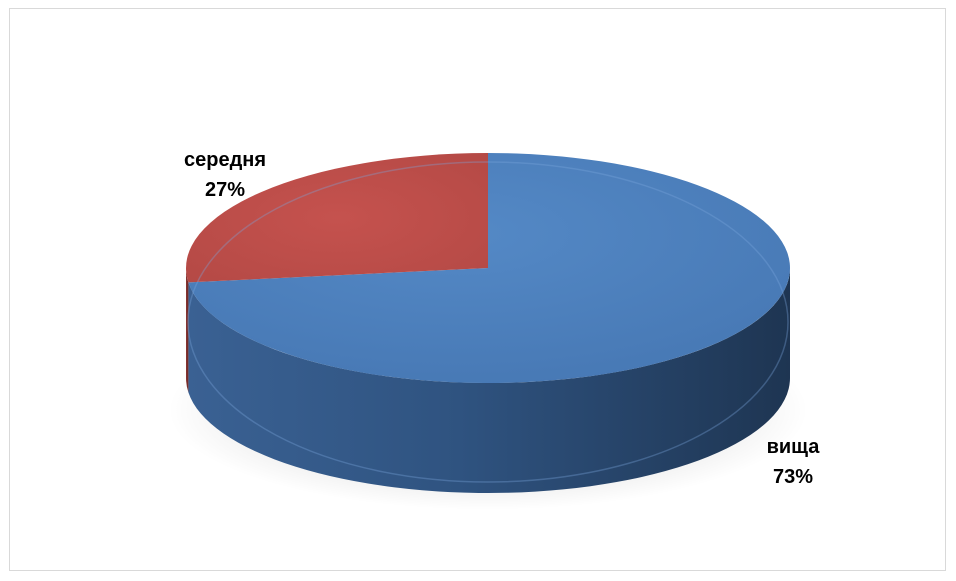  What do you see at coordinates (337, 217) in the screenshot?
I see `slice-середня` at bounding box center [337, 217].